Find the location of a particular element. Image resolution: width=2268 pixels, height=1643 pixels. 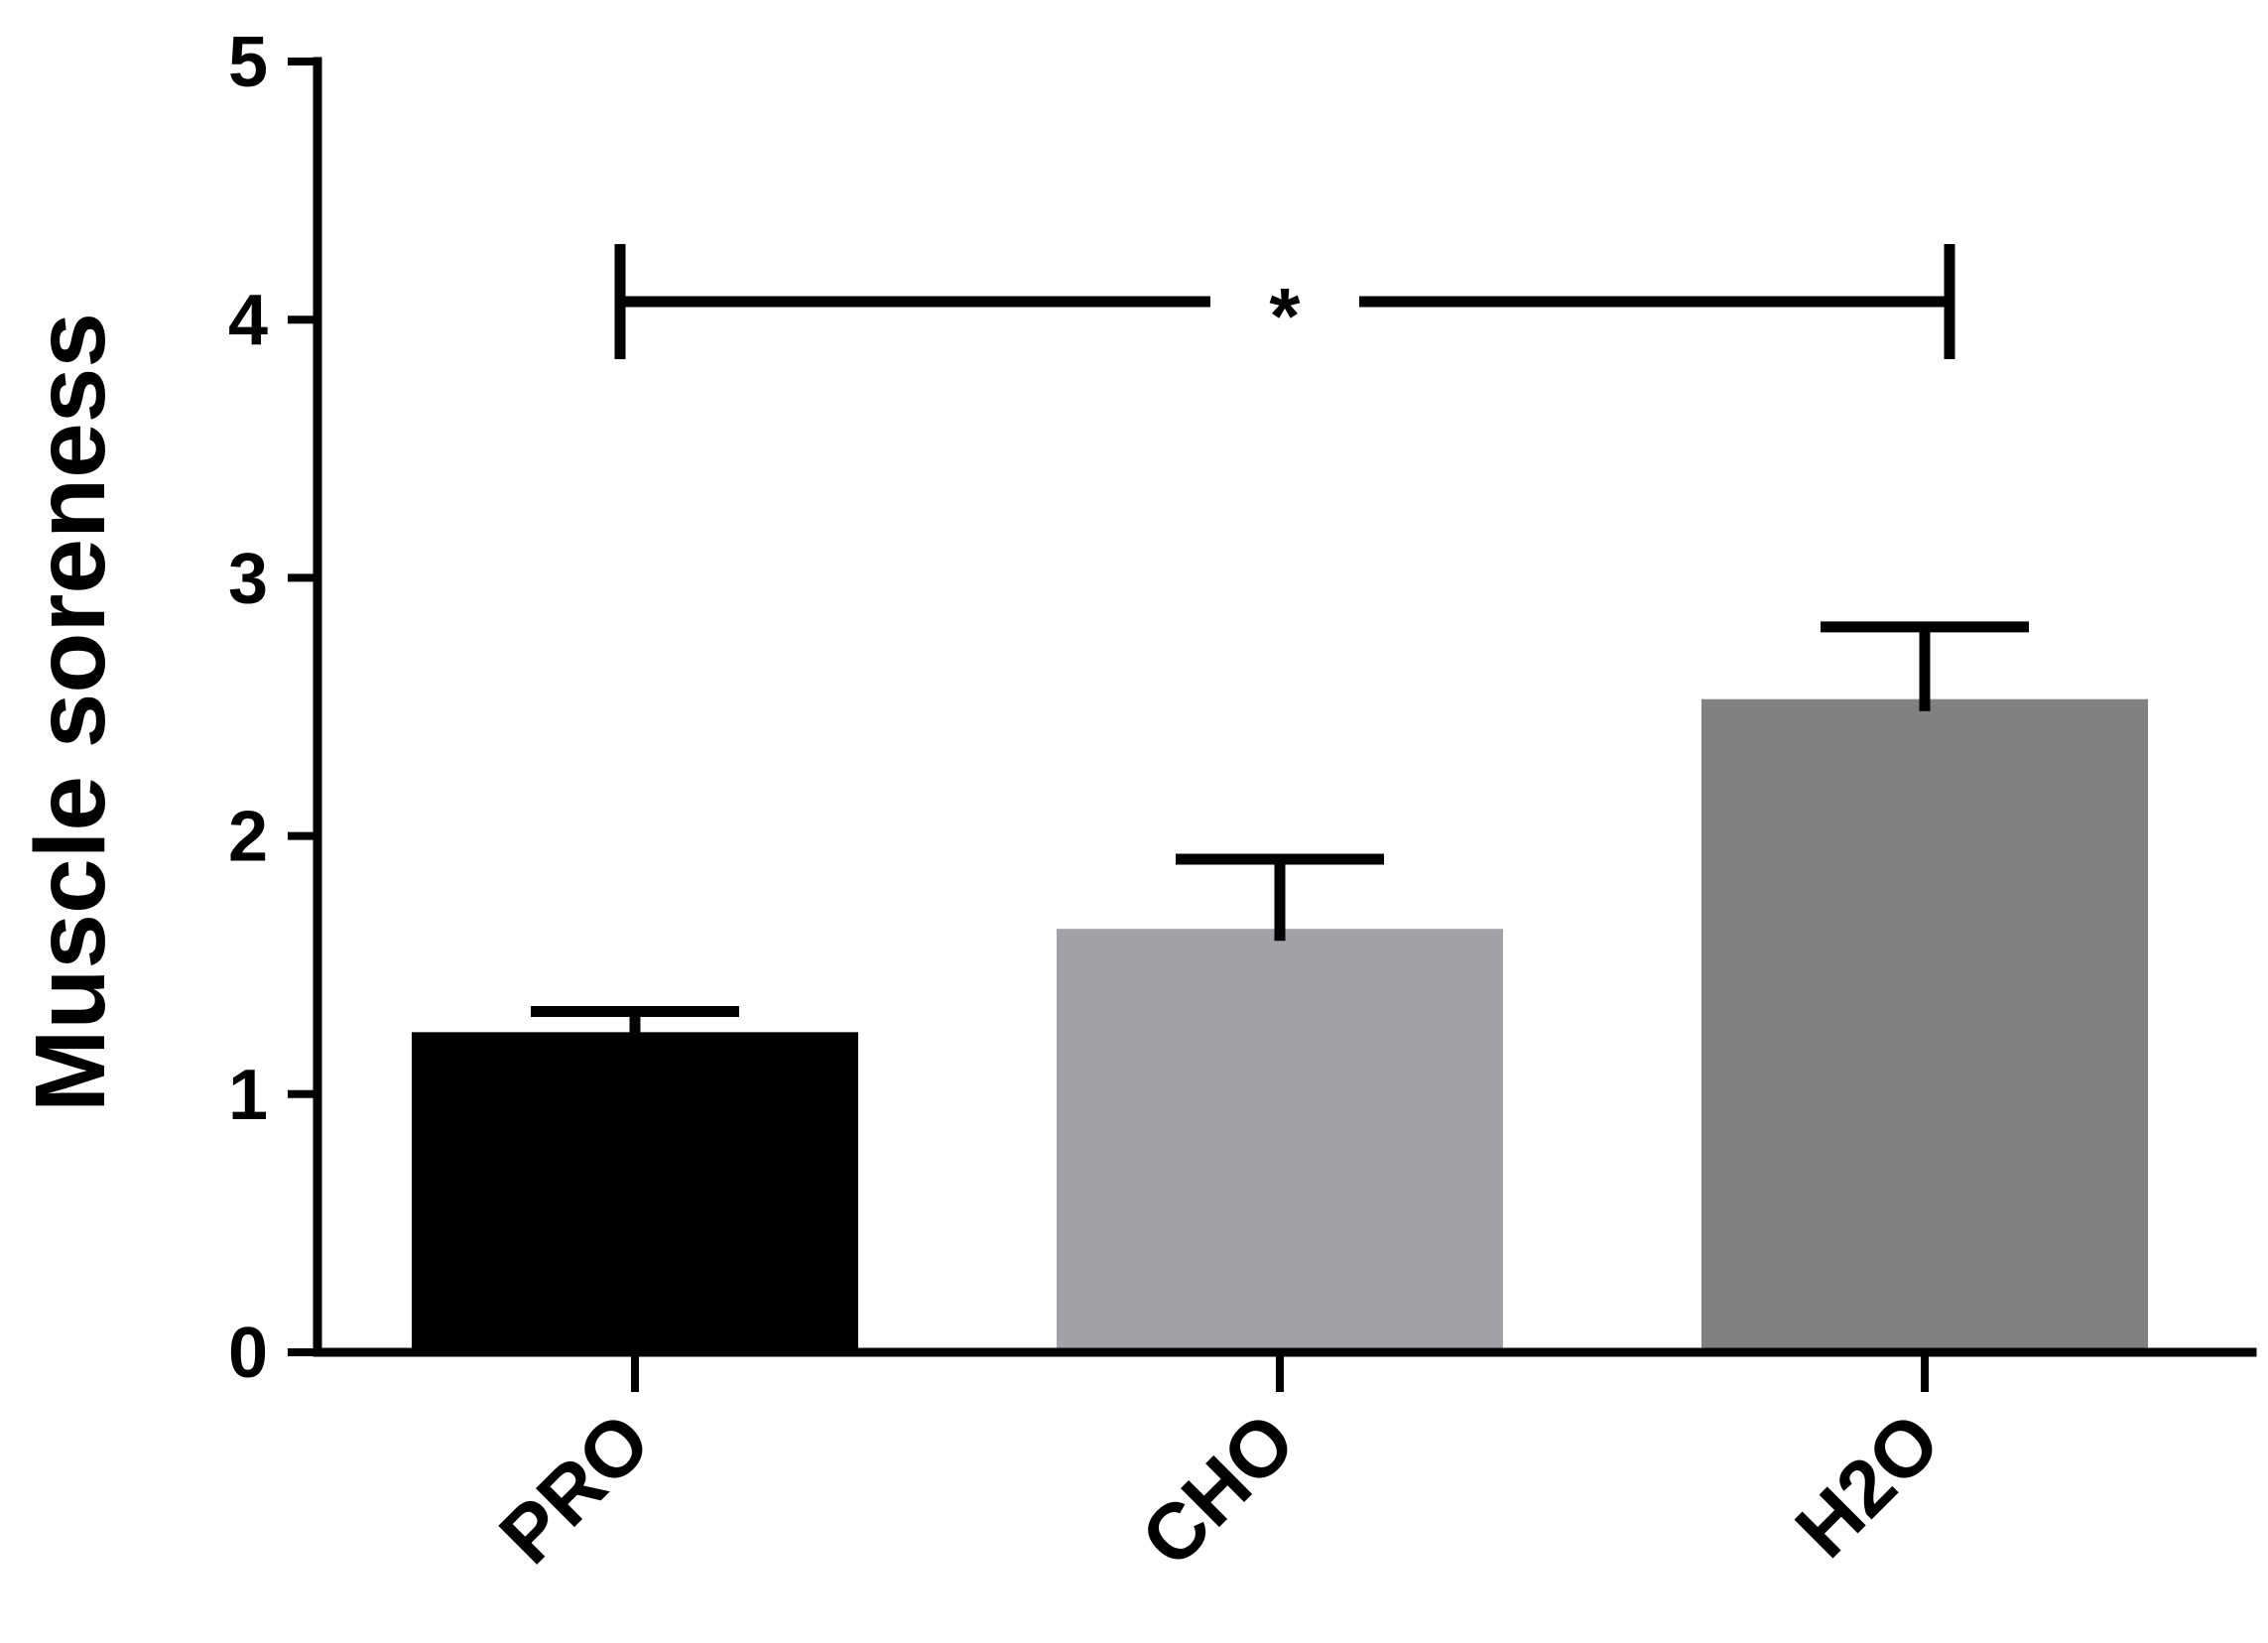

bar-h2o is located at coordinates (1924, 1025).